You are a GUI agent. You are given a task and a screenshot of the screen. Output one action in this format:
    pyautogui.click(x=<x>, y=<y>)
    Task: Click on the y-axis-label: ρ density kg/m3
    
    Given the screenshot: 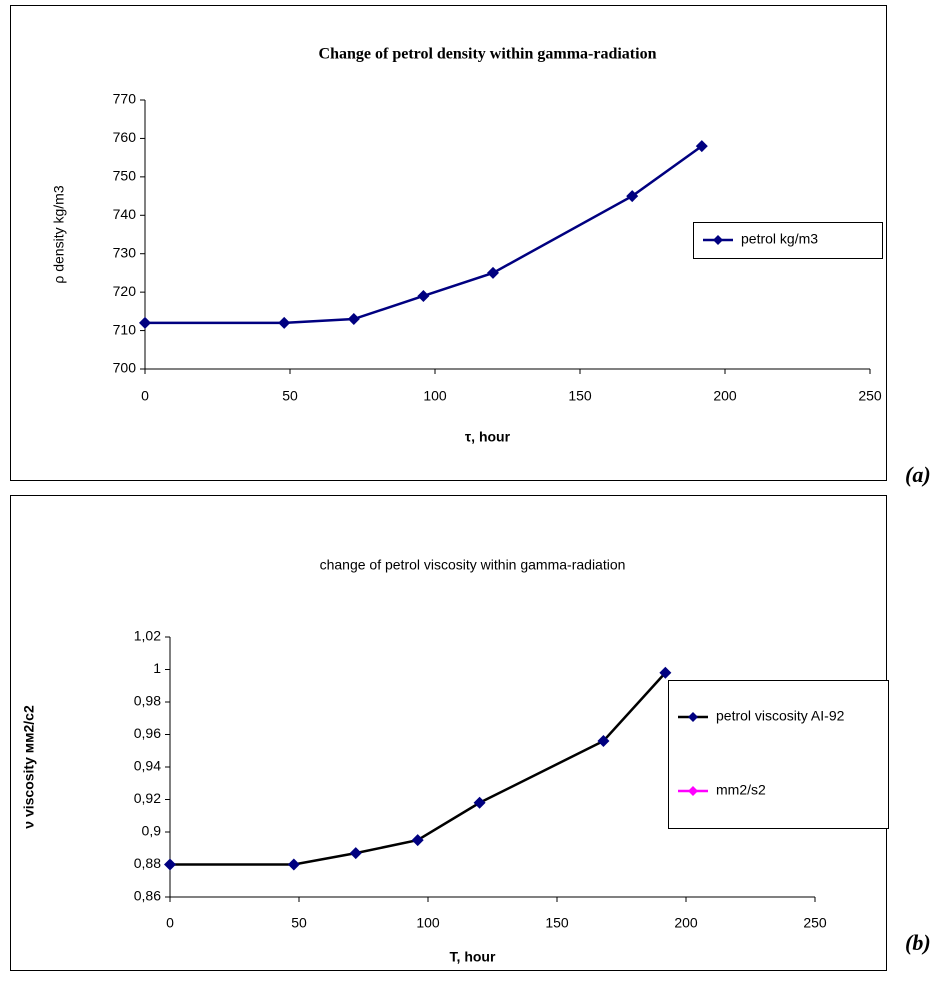 What is the action you would take?
    pyautogui.click(x=59, y=234)
    